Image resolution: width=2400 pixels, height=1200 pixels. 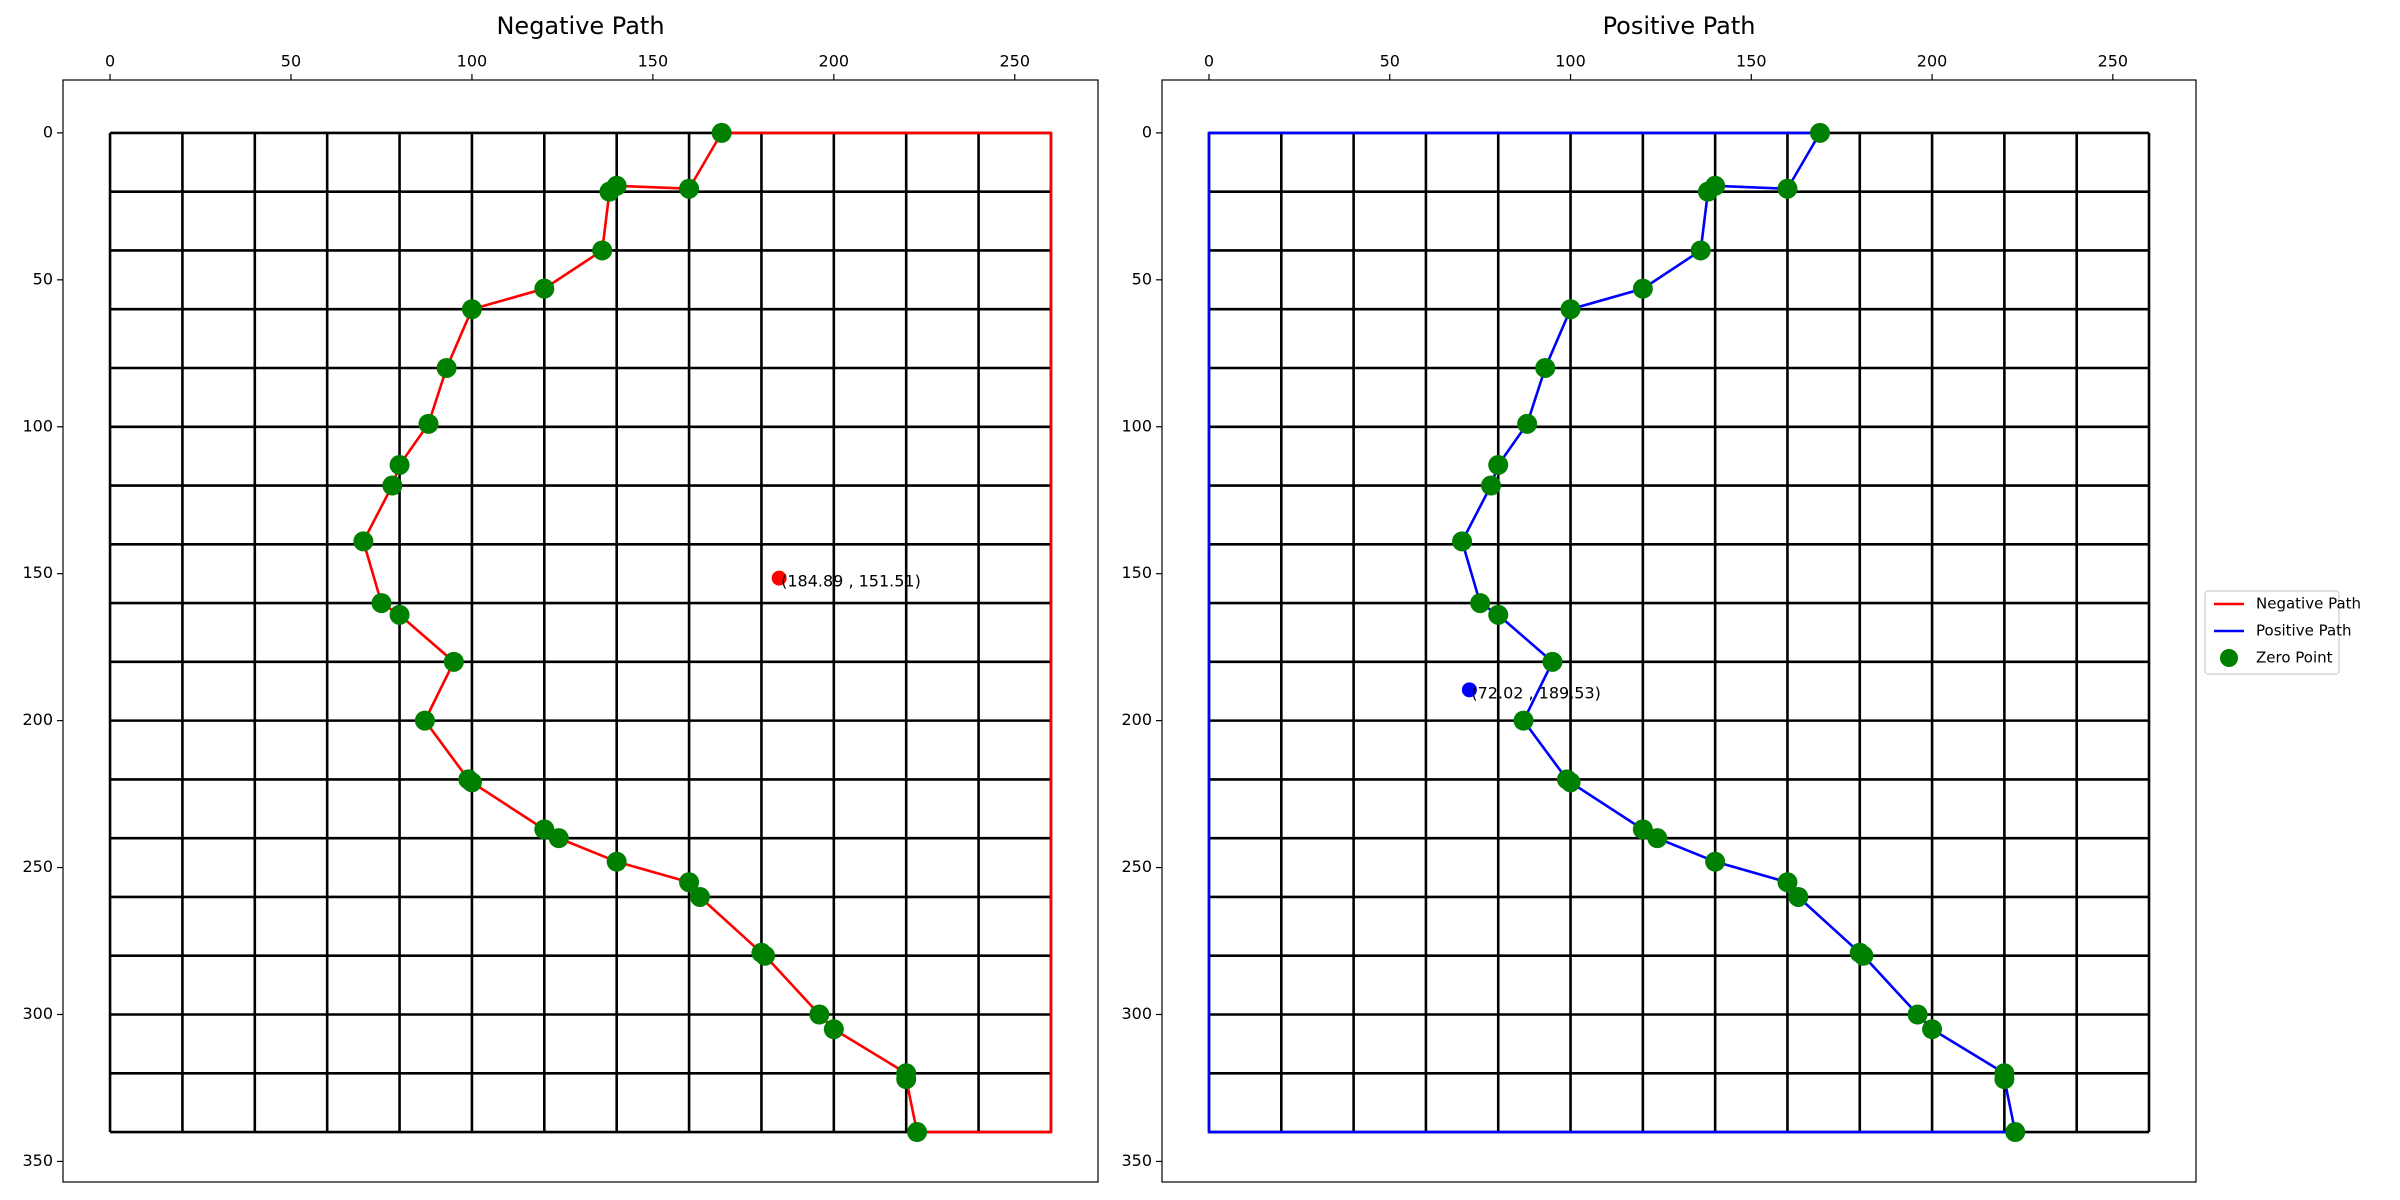 I want to click on legend-label: Positive Path, so click(x=2304, y=631).